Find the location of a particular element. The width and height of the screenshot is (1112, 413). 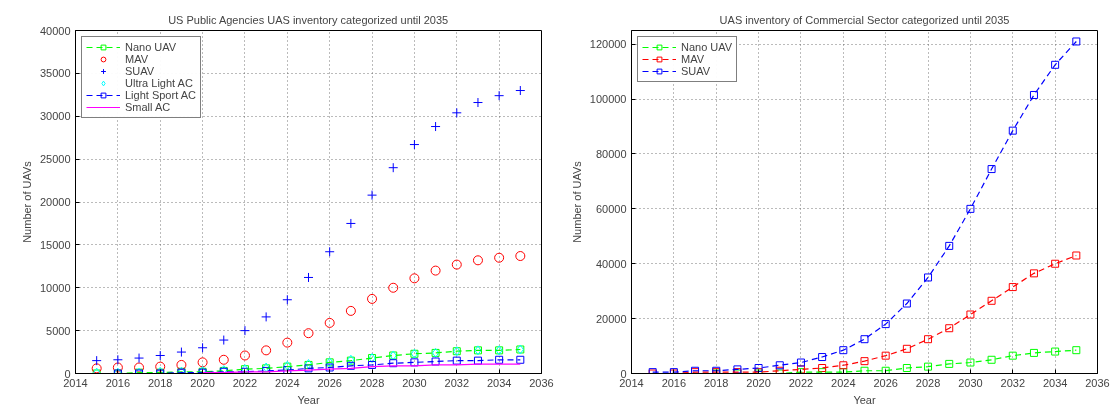

y-tick-label: 25000 is located at coordinates (55, 159).